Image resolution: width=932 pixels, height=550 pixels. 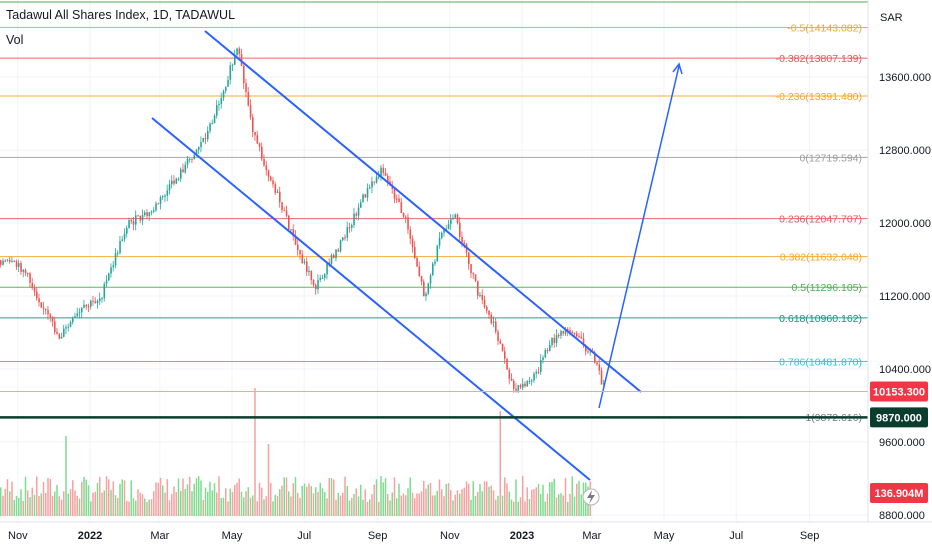 What do you see at coordinates (824, 28) in the screenshot?
I see `fib-level-label: -0.5(14143.082)` at bounding box center [824, 28].